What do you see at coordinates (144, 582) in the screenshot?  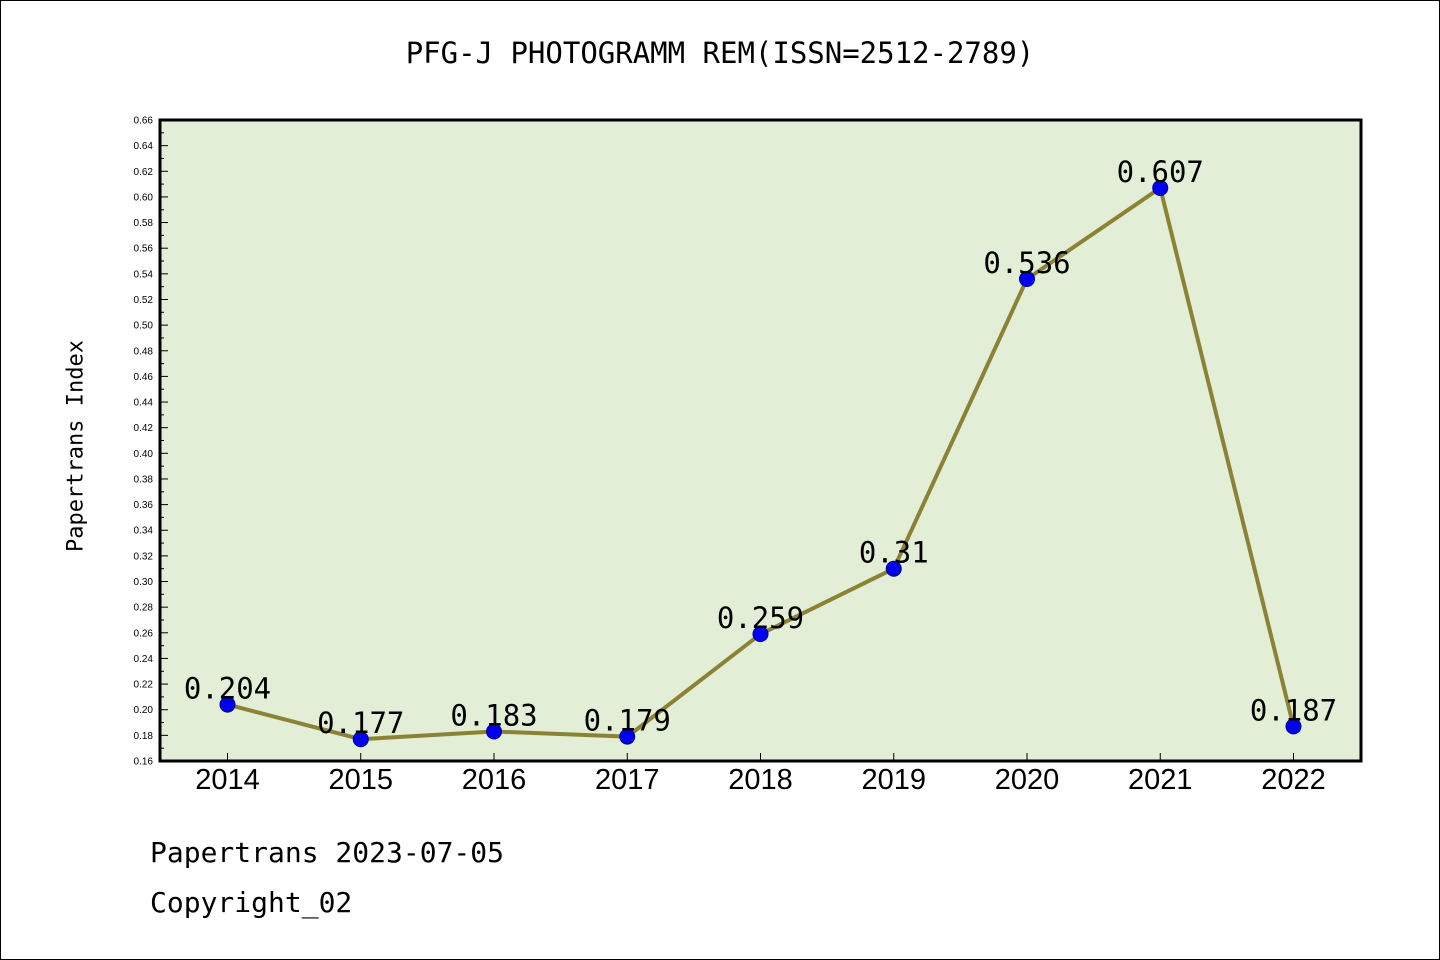 I see `y-tick-label: 0.30` at bounding box center [144, 582].